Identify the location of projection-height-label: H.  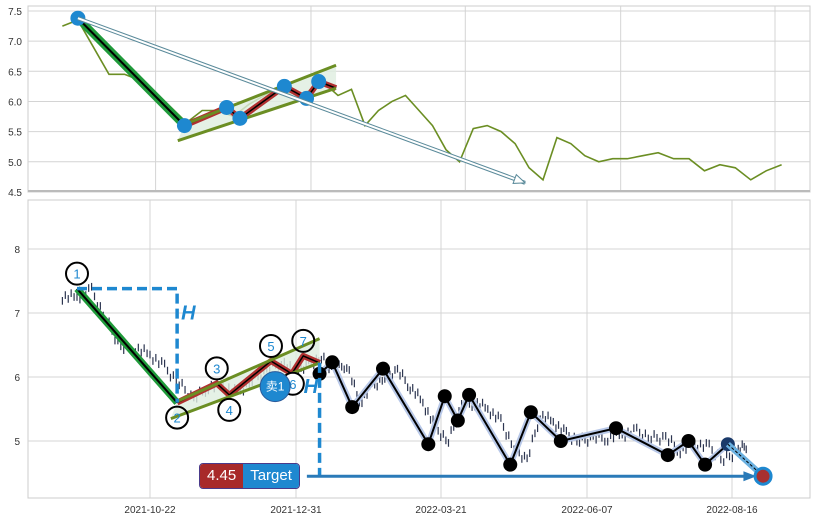
(311, 387).